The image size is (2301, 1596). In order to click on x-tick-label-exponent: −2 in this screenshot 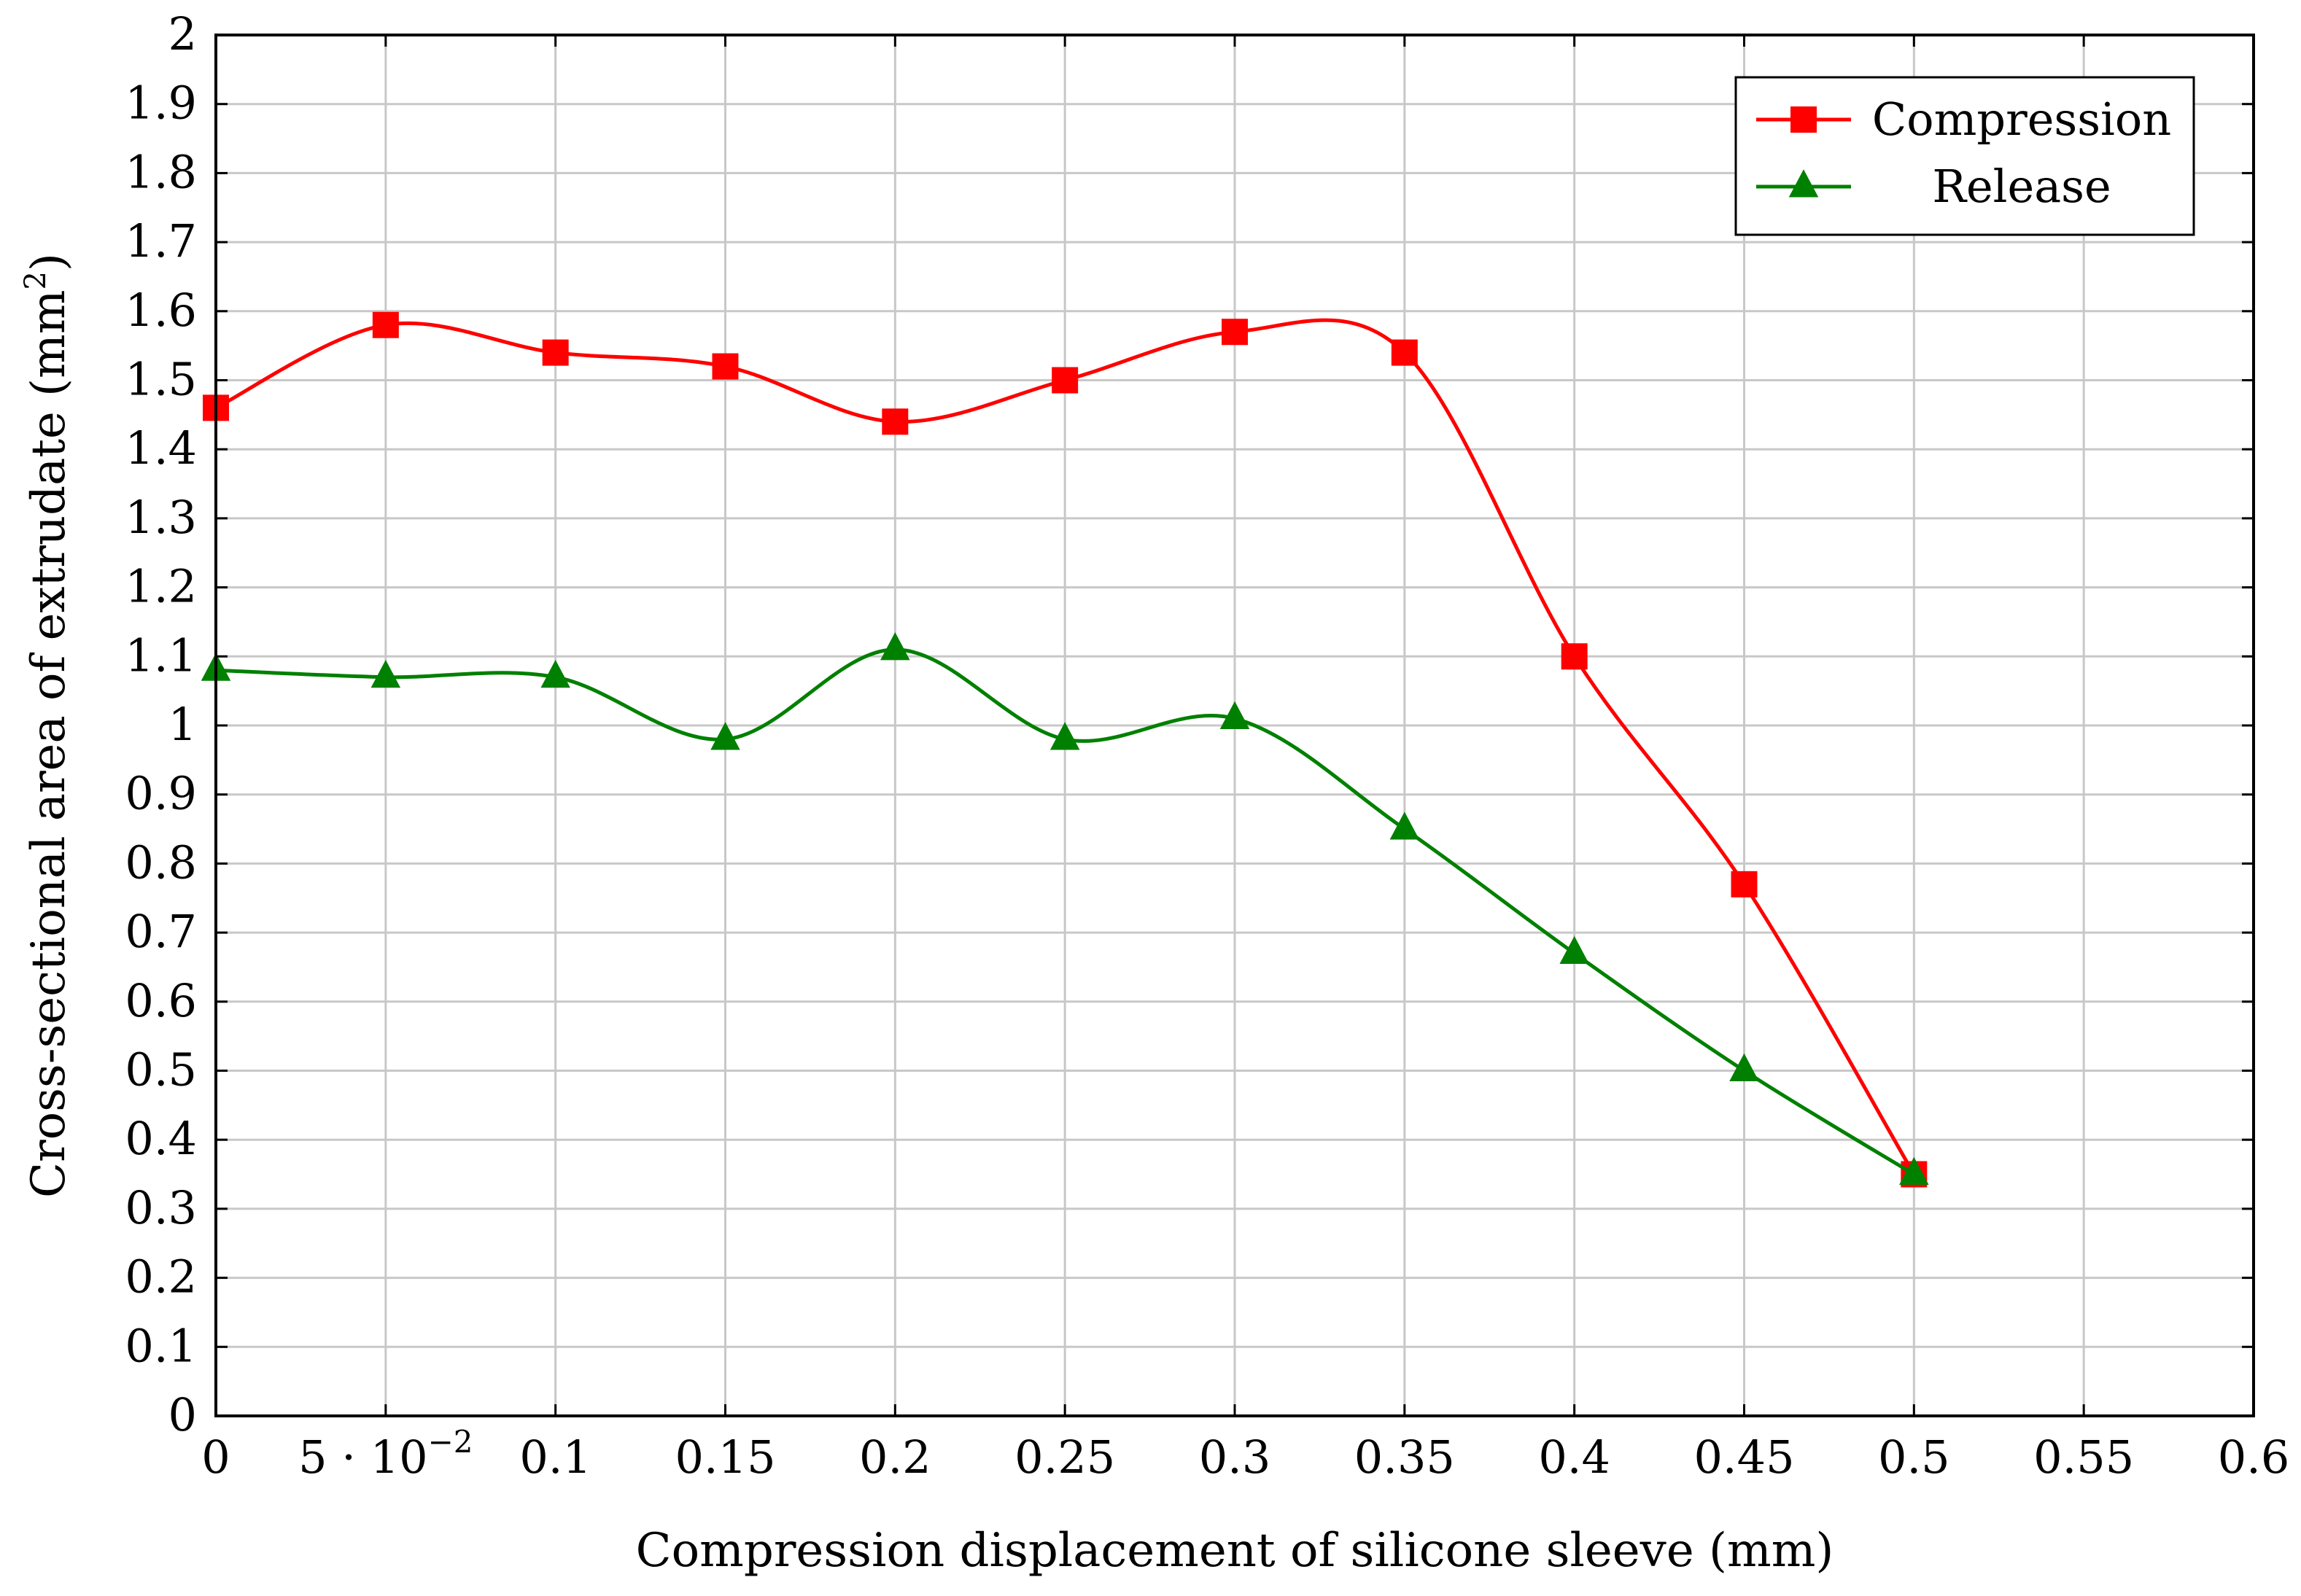, I will do `click(451, 1442)`.